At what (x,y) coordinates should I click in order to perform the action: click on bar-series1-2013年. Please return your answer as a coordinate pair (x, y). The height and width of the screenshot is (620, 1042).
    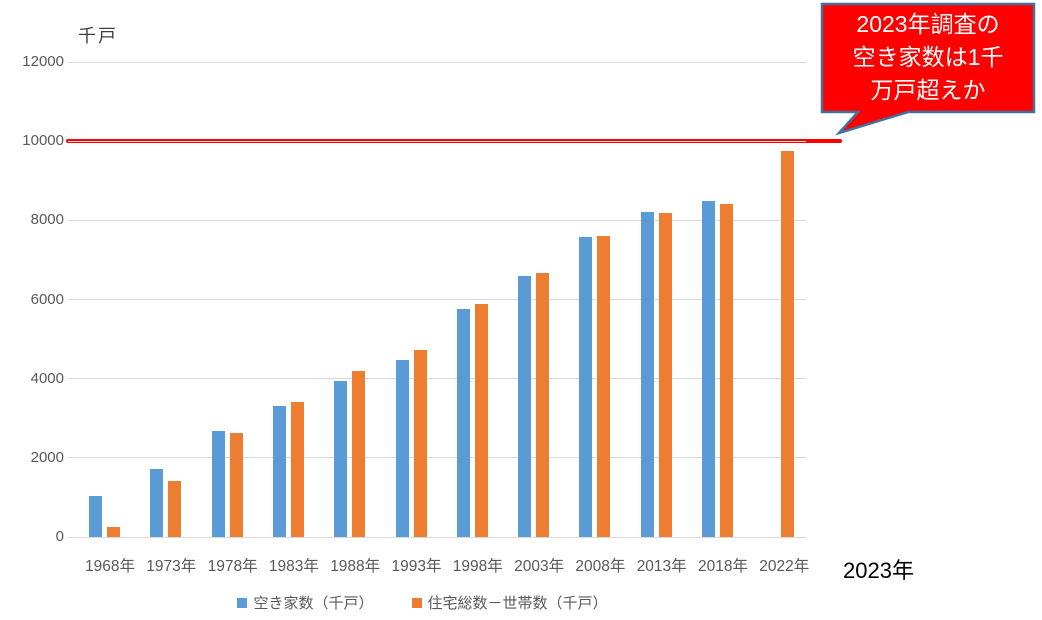
    Looking at the image, I should click on (647, 374).